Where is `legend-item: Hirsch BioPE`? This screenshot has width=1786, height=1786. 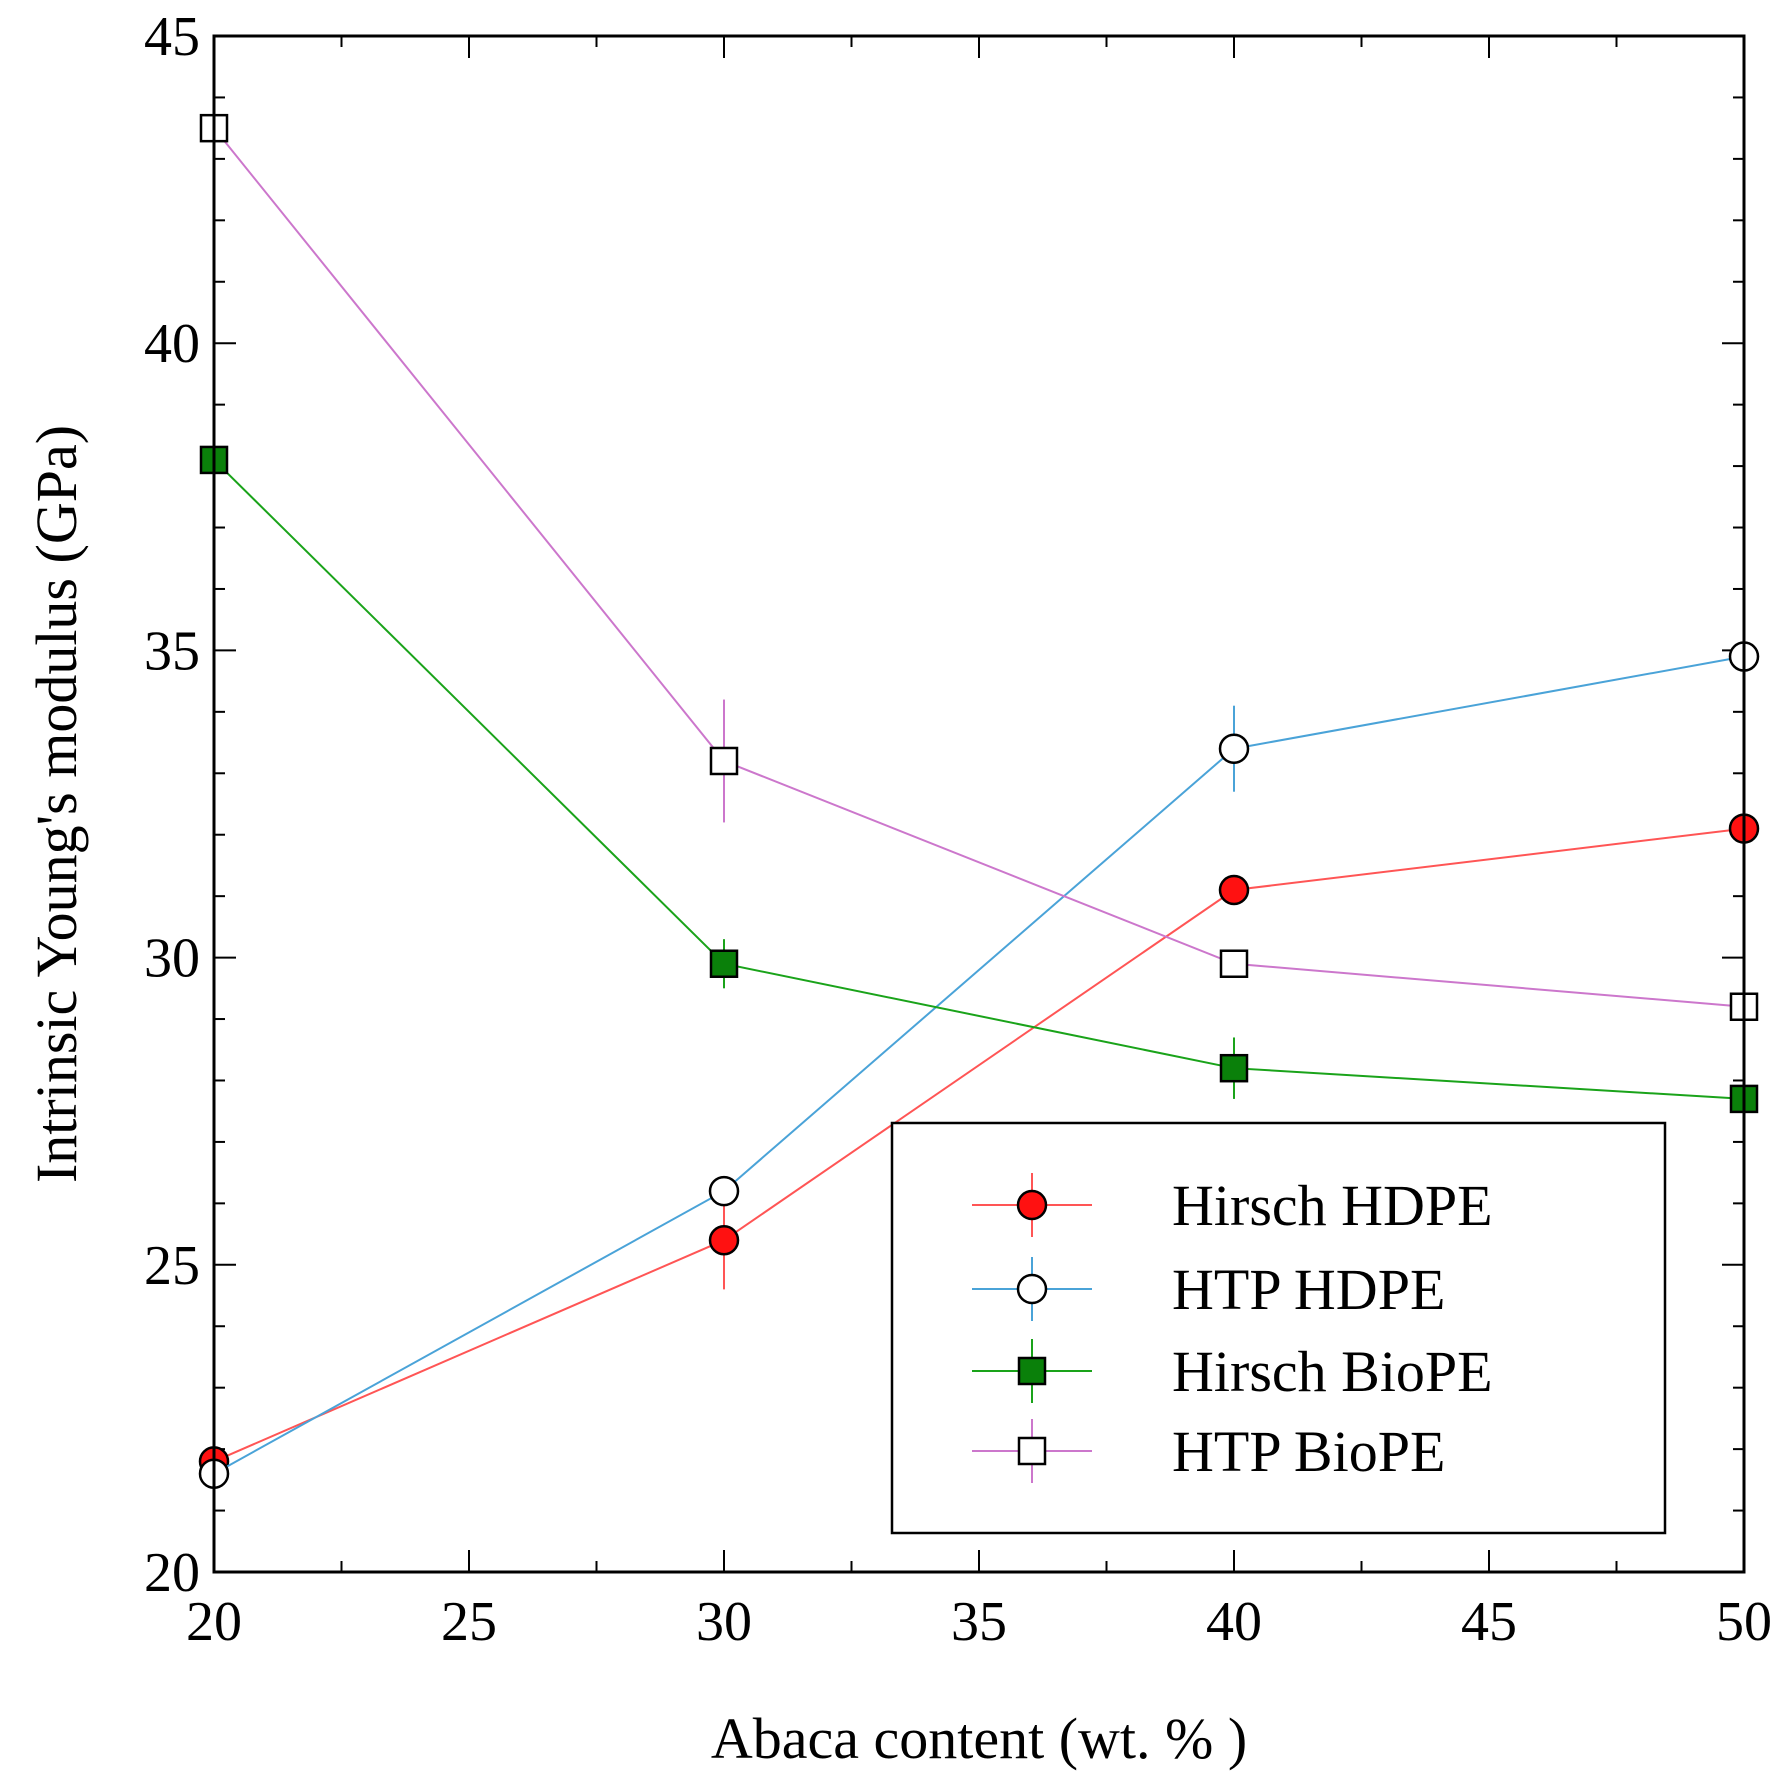 legend-item: Hirsch BioPE is located at coordinates (1232, 1371).